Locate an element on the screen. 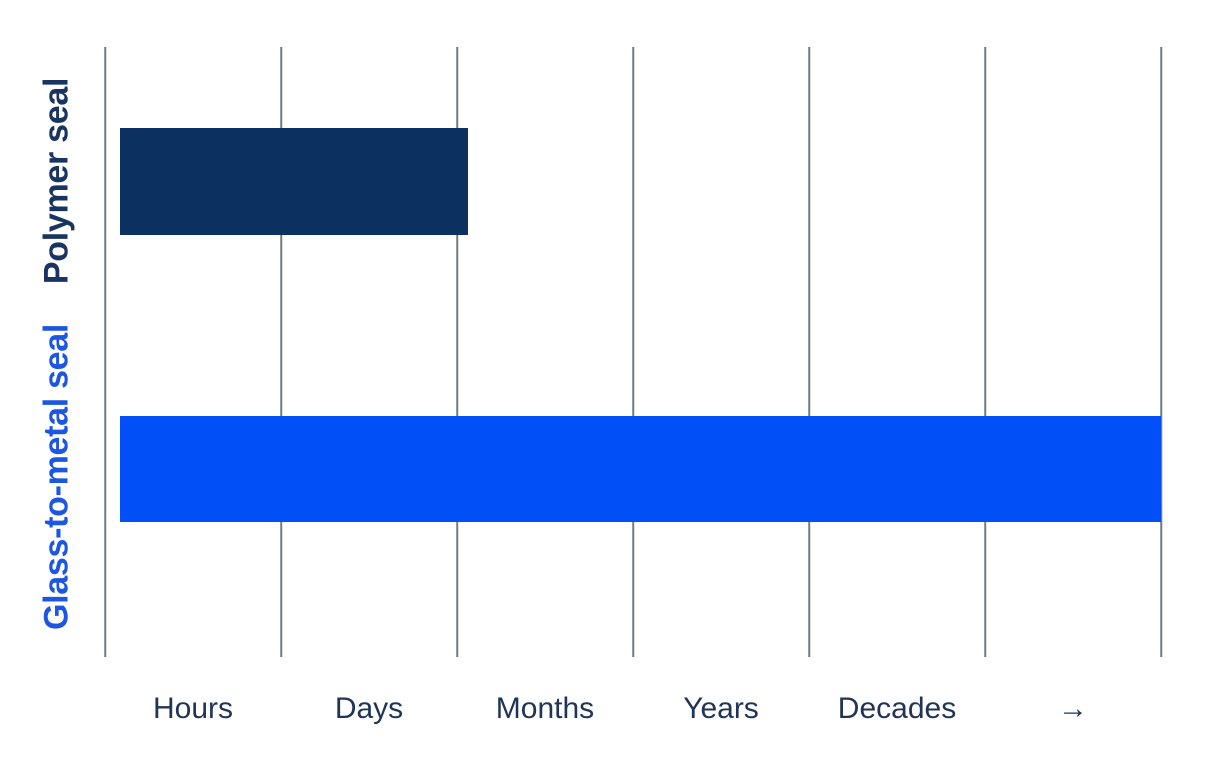 Image resolution: width=1232 pixels, height=770 pixels. polymer-seal-bar is located at coordinates (293, 181).